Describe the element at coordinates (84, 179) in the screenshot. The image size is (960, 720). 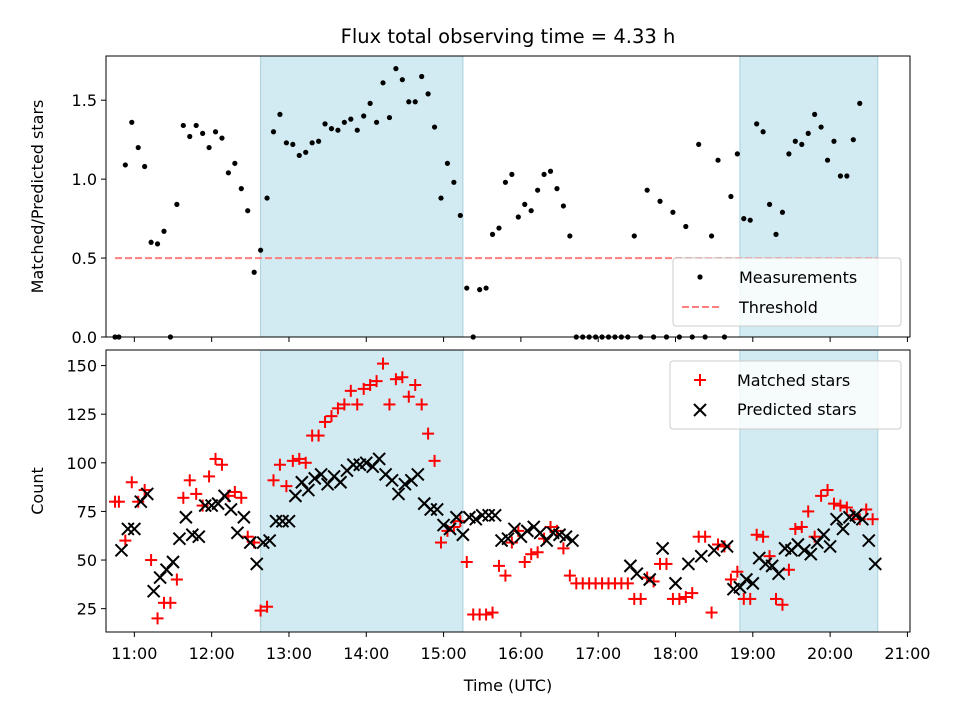
I see `y-tick-label: 1.0` at that location.